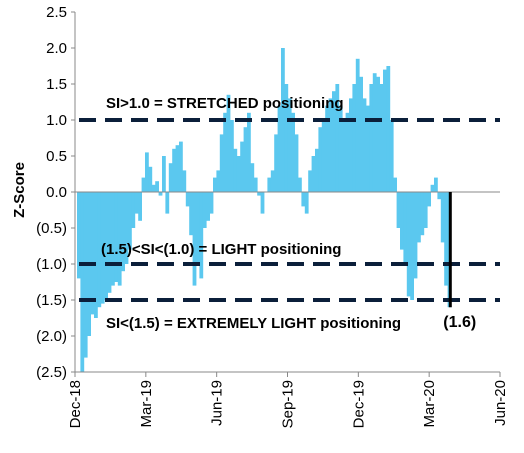  Describe the element at coordinates (75, 404) in the screenshot. I see `x-tick-label: Dec-18` at that location.